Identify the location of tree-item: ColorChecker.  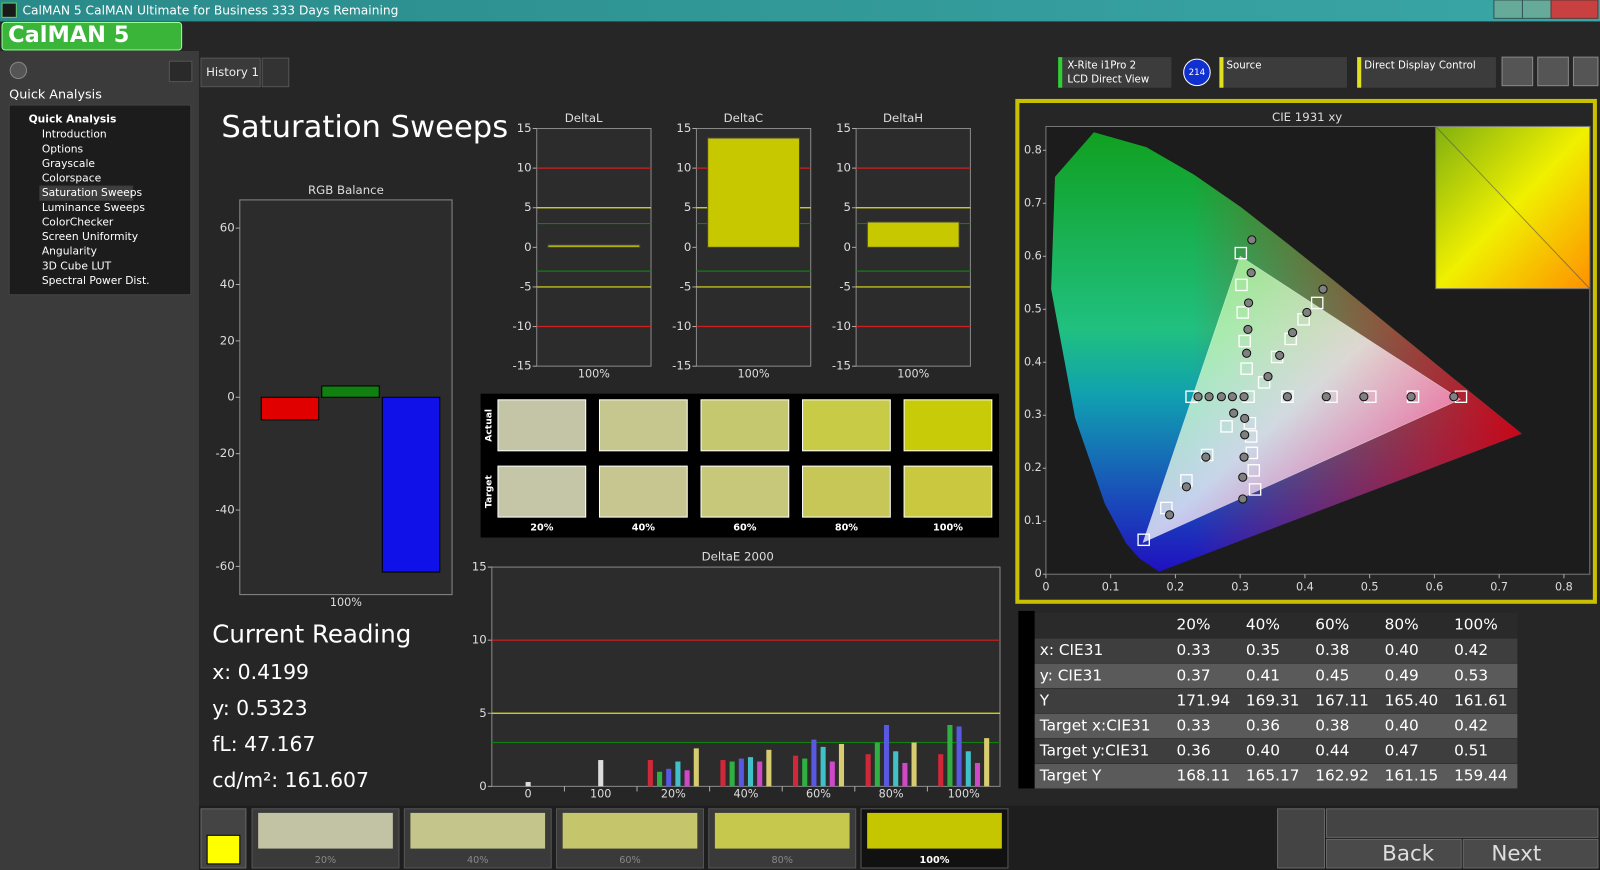
(78, 221).